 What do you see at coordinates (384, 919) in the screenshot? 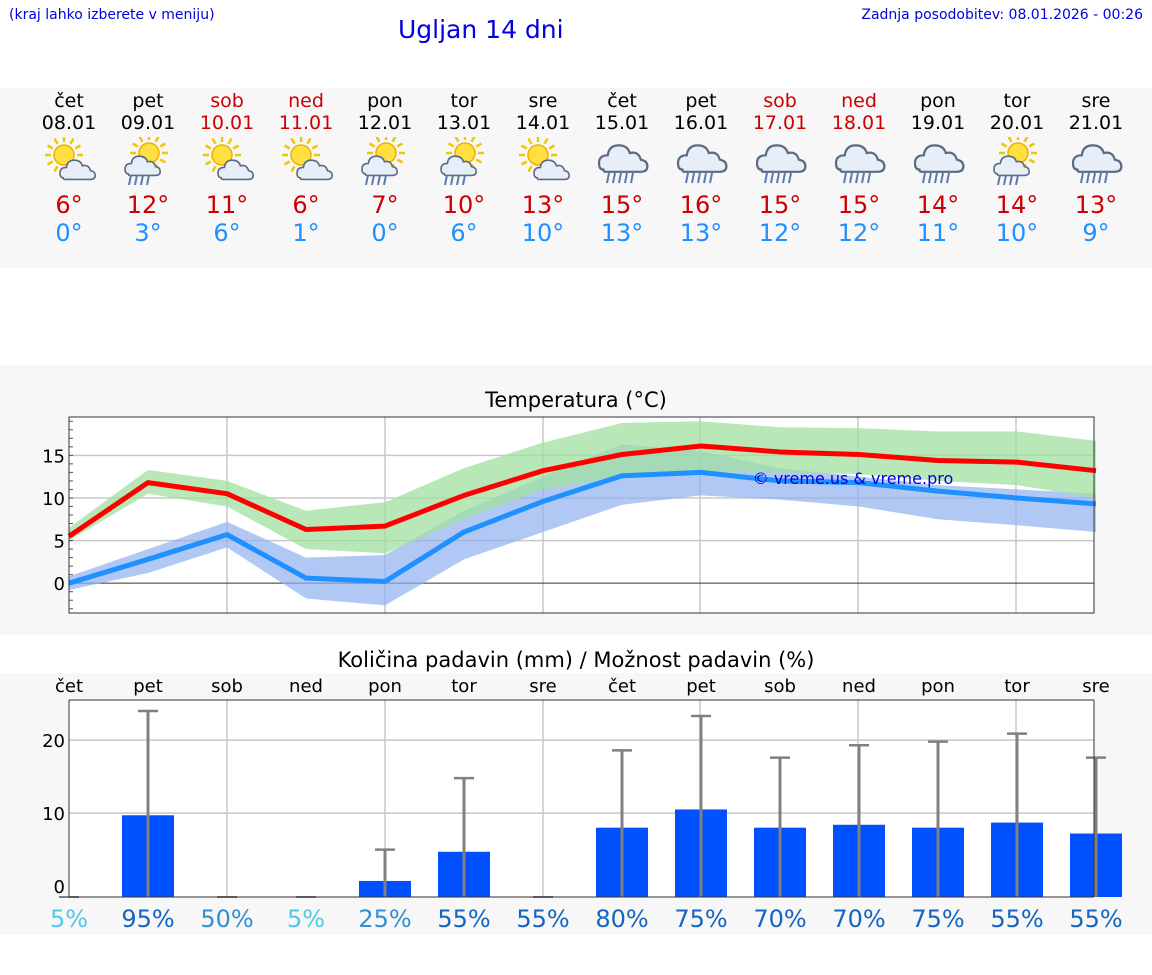
I see `precipitation-probability: 25%` at bounding box center [384, 919].